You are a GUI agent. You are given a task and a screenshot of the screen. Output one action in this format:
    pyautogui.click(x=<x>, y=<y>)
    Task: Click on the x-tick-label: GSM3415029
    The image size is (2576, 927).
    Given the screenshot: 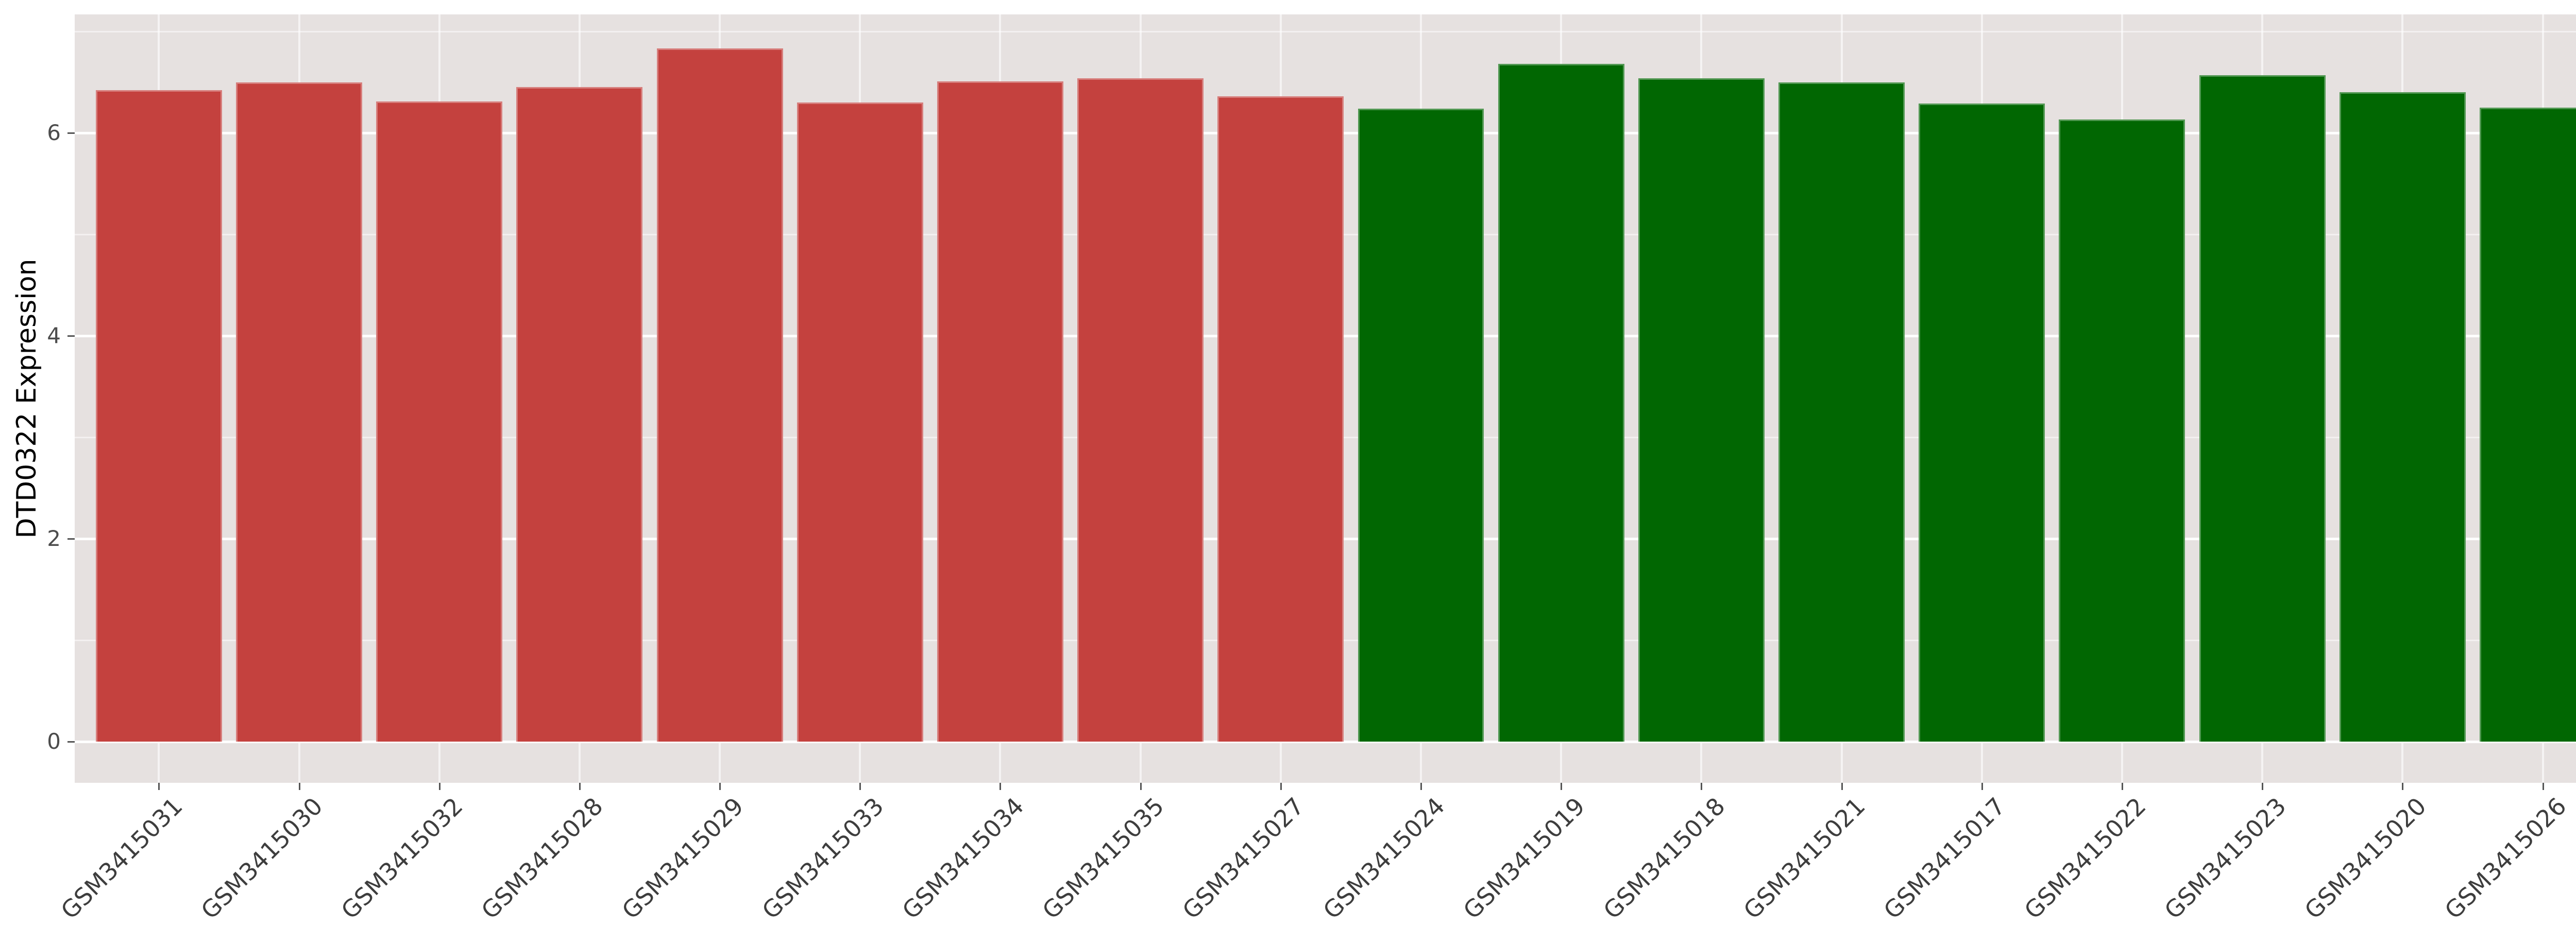 What is the action you would take?
    pyautogui.click(x=682, y=858)
    